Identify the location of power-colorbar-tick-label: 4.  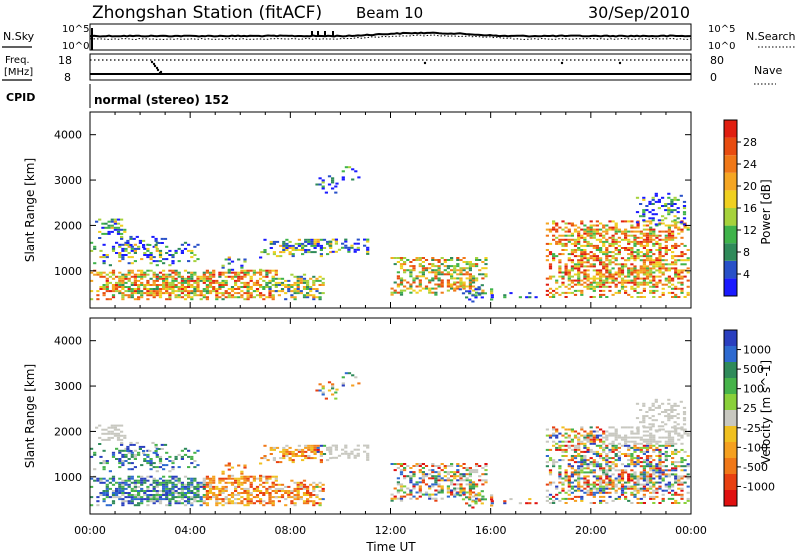
(746, 274).